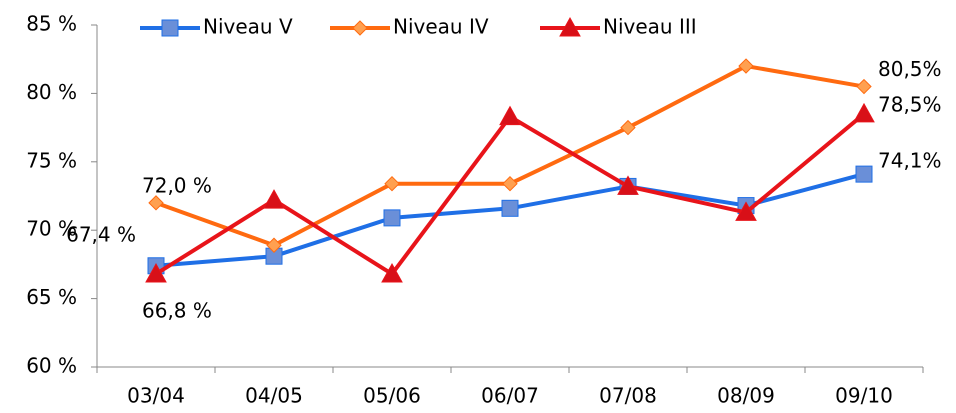  What do you see at coordinates (156, 396) in the screenshot?
I see `x-tick-label: 03/04` at bounding box center [156, 396].